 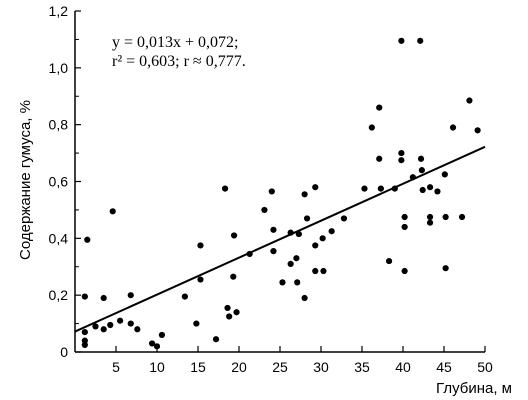 What do you see at coordinates (175, 42) in the screenshot?
I see `regression-equation: y = 0,013x + 0,072;` at bounding box center [175, 42].